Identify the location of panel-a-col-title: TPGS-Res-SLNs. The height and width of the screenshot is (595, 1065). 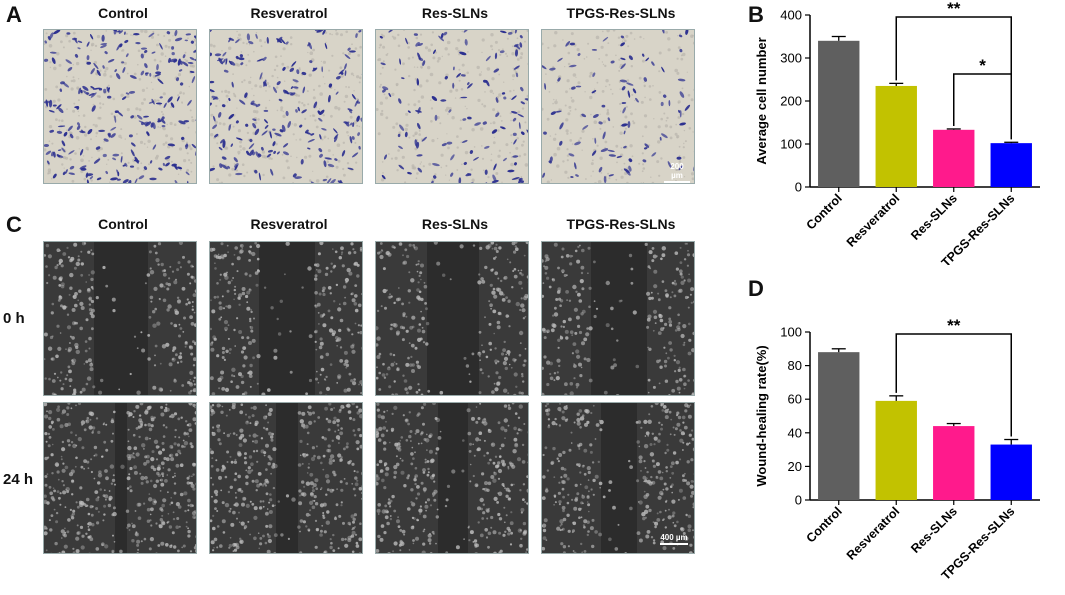
(621, 13).